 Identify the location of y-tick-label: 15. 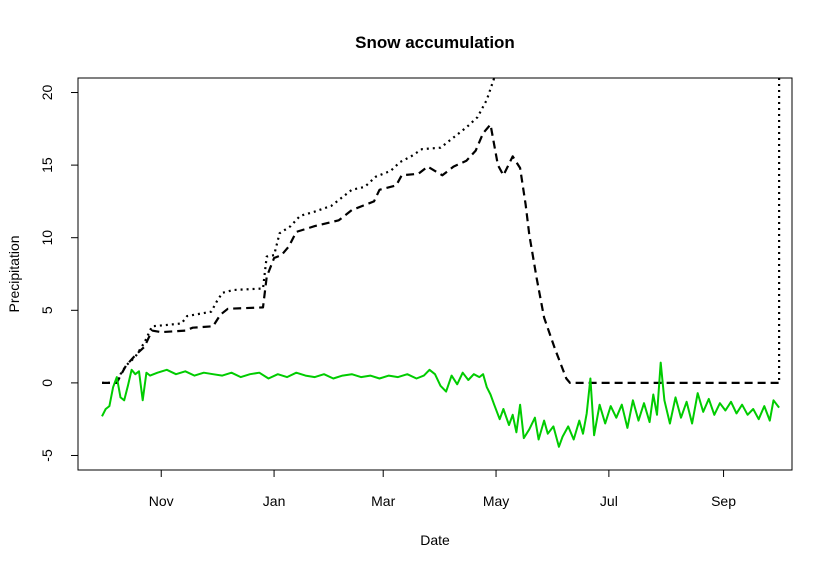
(47, 165).